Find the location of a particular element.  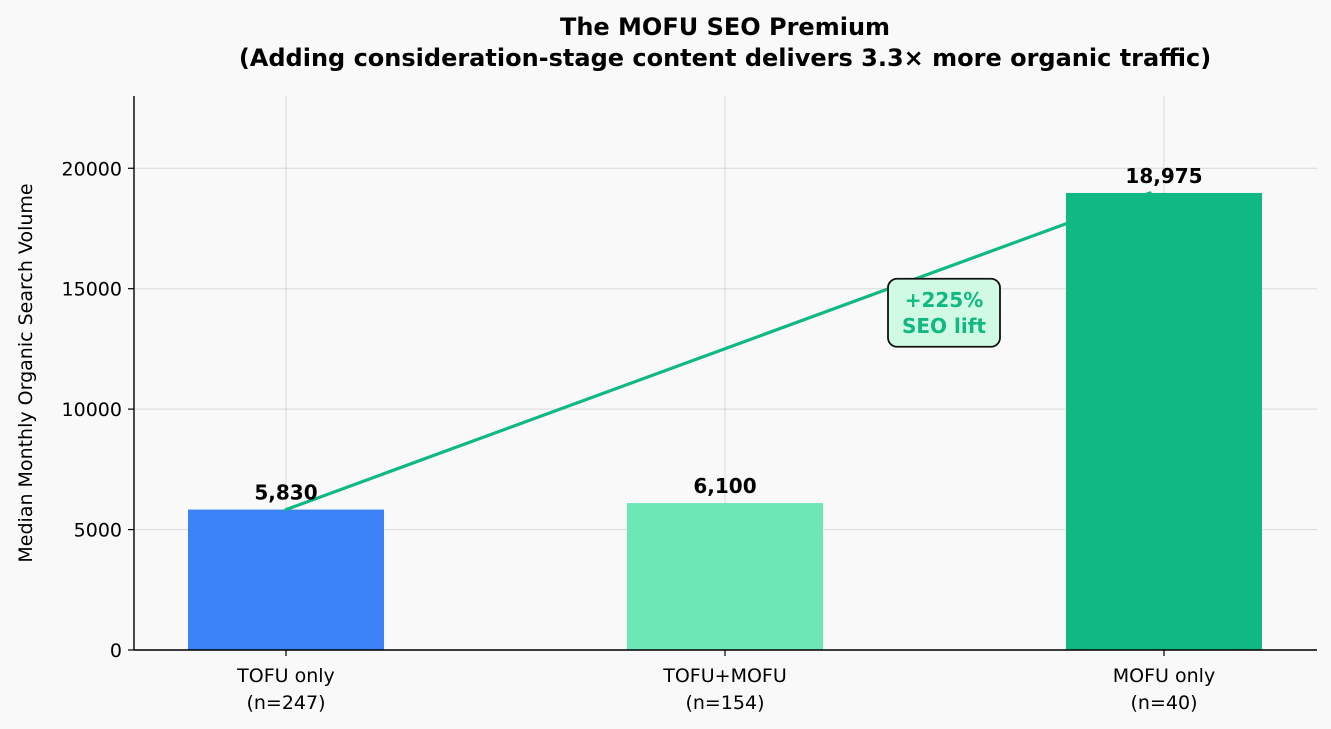

y-tick-label: 5000 is located at coordinates (98, 531).